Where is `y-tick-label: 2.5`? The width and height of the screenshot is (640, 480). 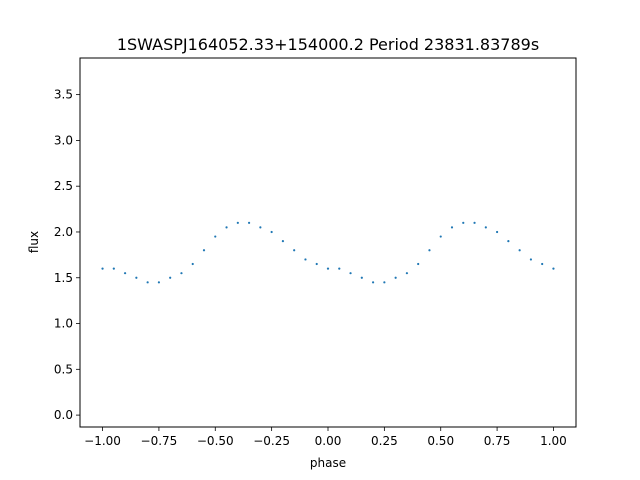 y-tick-label: 2.5 is located at coordinates (63, 186).